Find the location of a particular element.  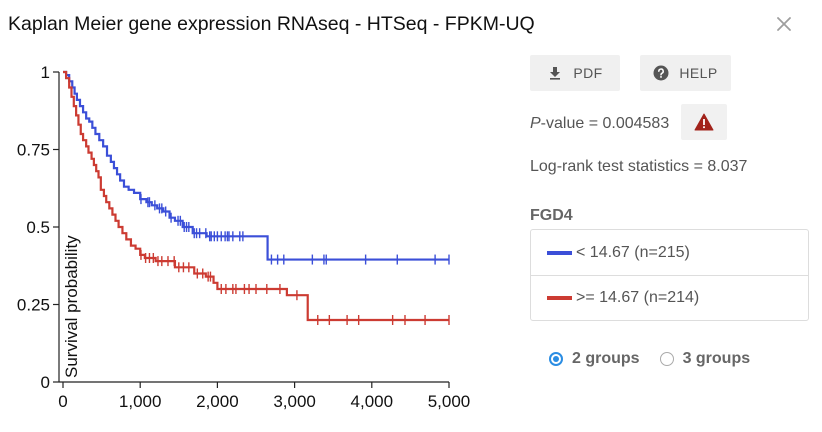

group-selector: 2 groups 3 groups is located at coordinates (659, 359).